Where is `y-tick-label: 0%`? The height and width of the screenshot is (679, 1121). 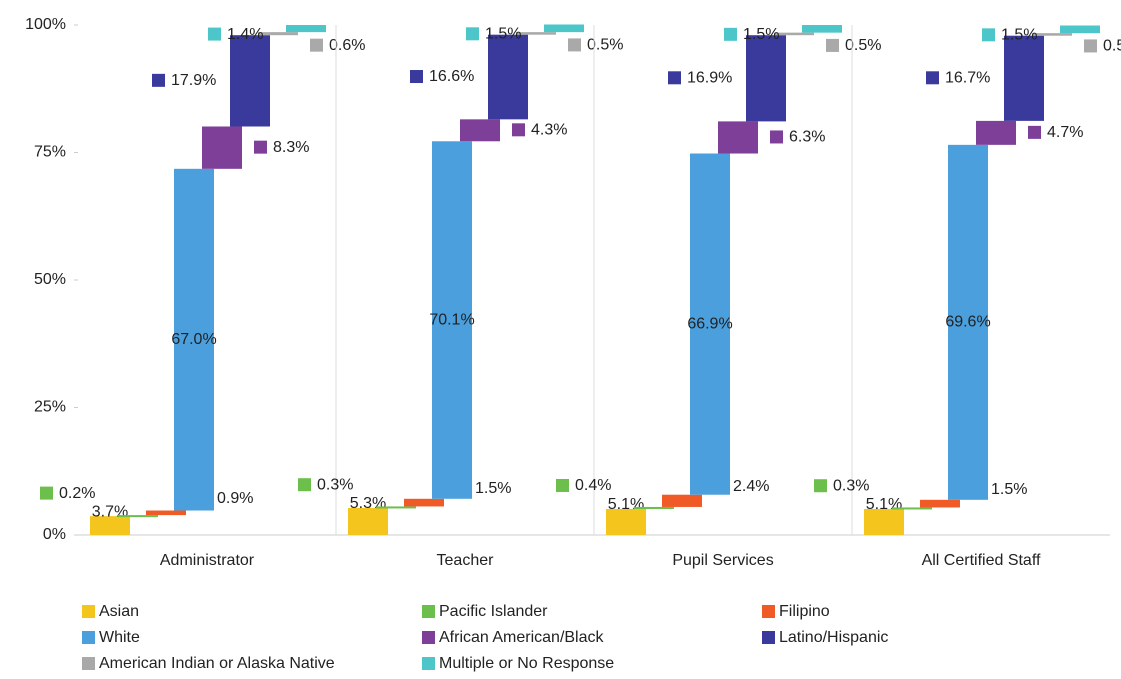
y-tick-label: 0% is located at coordinates (54, 534).